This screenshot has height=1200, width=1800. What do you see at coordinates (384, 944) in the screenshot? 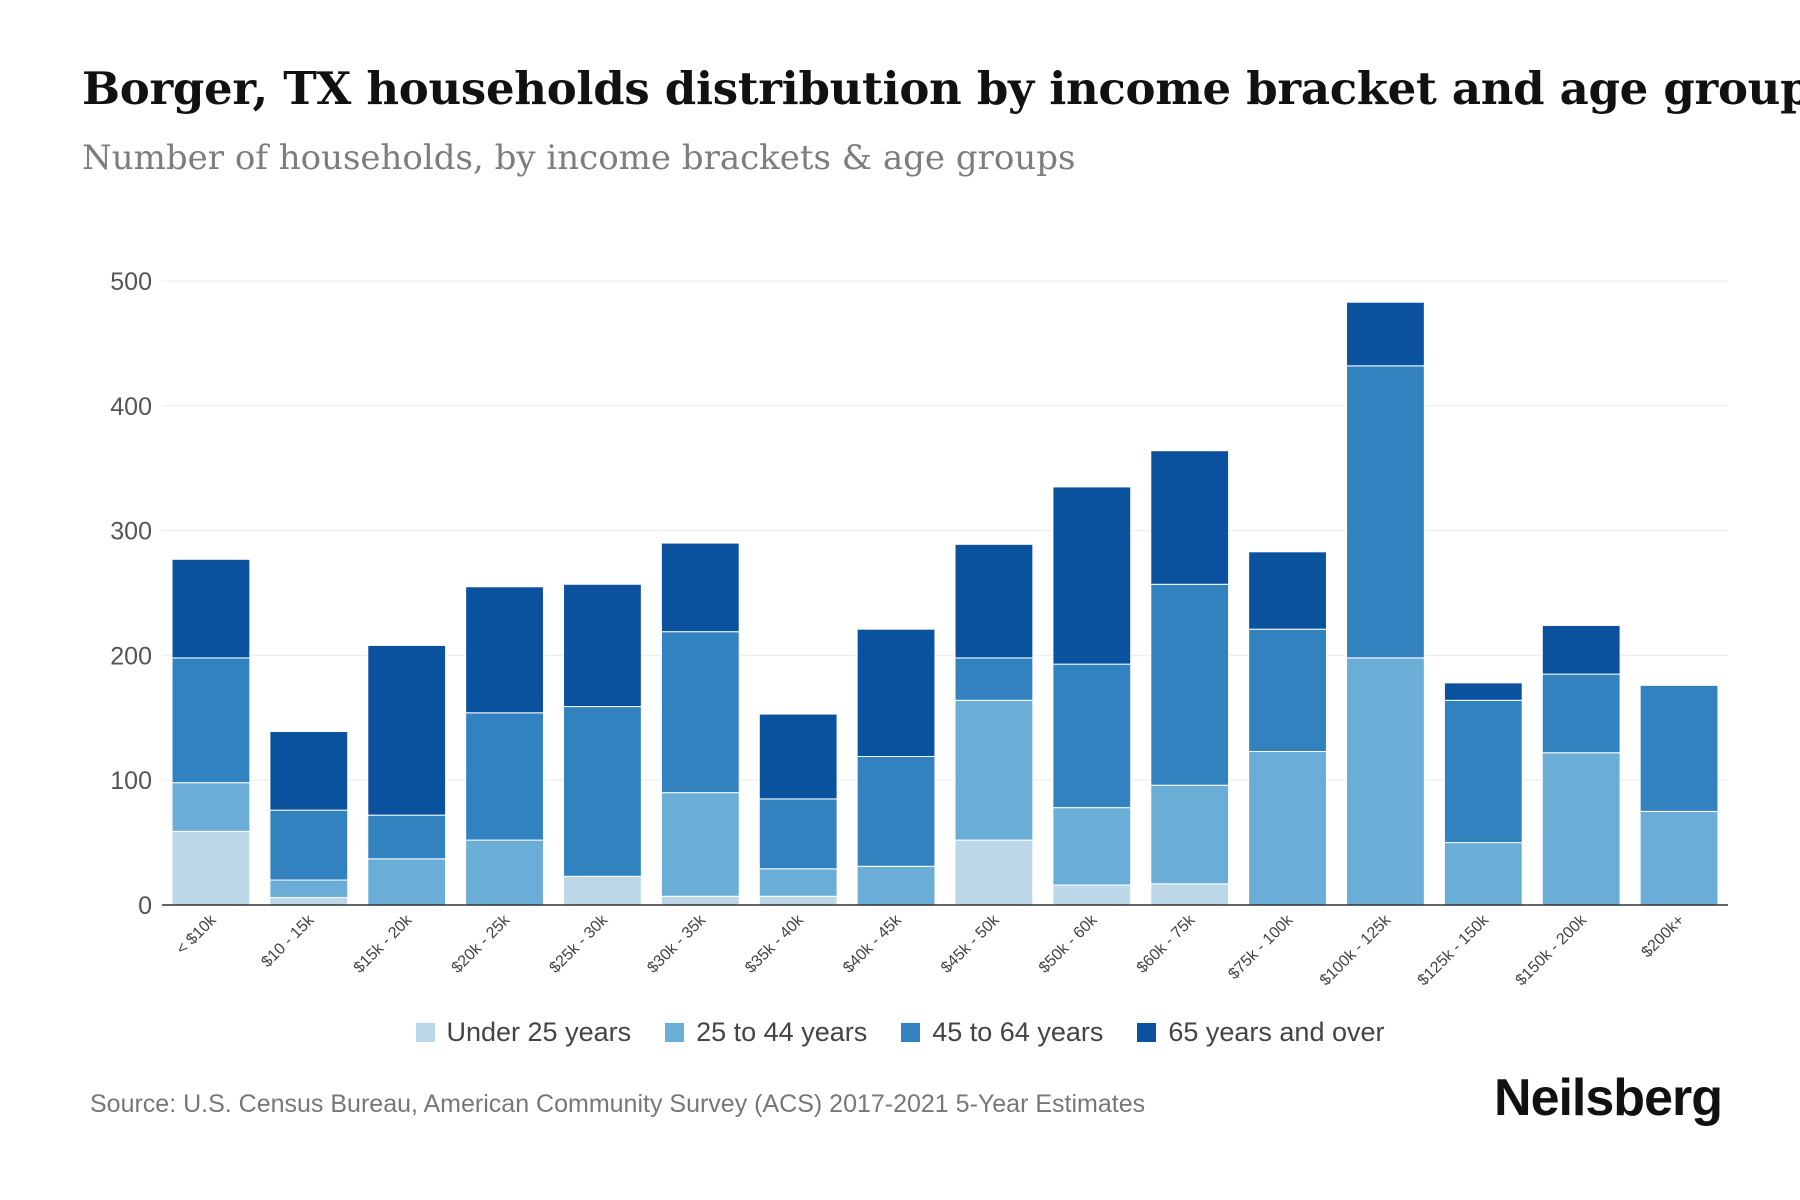
I see `x-tick-label: $15k - 20k` at bounding box center [384, 944].